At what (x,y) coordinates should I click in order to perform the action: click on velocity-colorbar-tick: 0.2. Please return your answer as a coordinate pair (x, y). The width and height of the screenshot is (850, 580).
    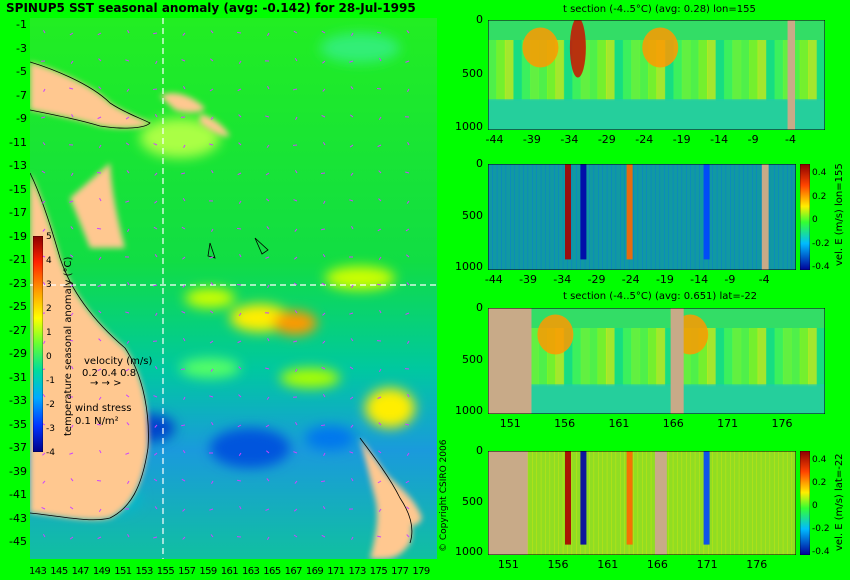
    Looking at the image, I should click on (819, 483).